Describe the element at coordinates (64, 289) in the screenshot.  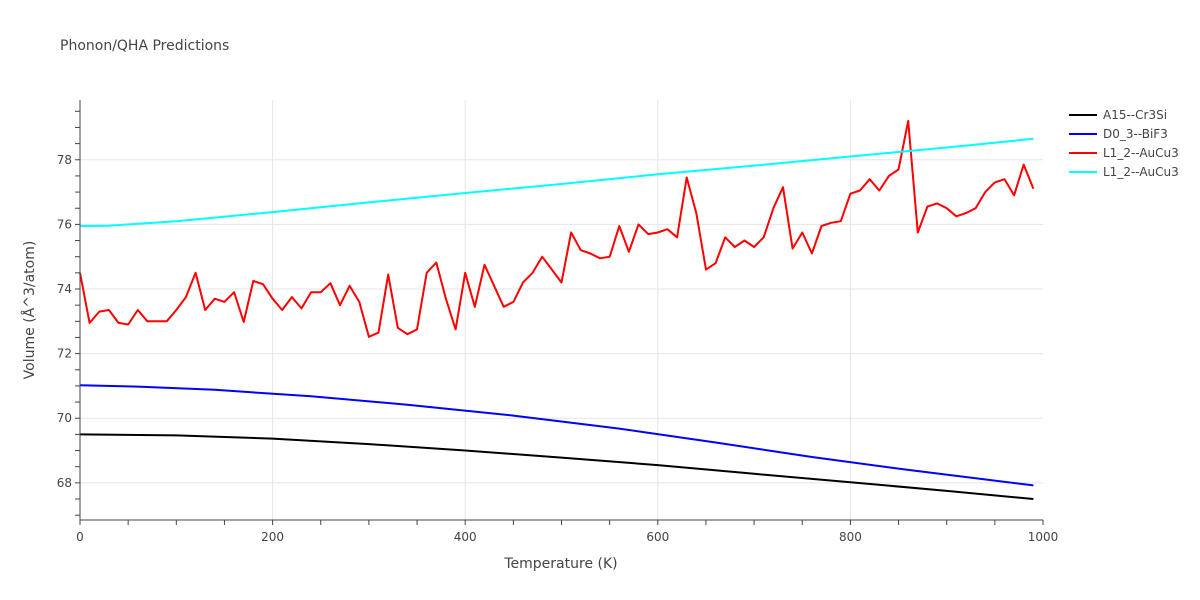
I see `y-tick-label: 74` at that location.